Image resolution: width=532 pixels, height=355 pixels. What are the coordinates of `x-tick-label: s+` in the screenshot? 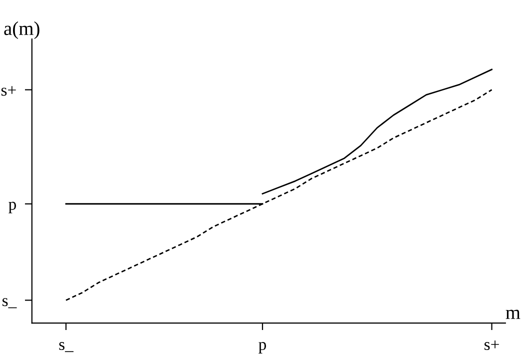 It's located at (491, 345).